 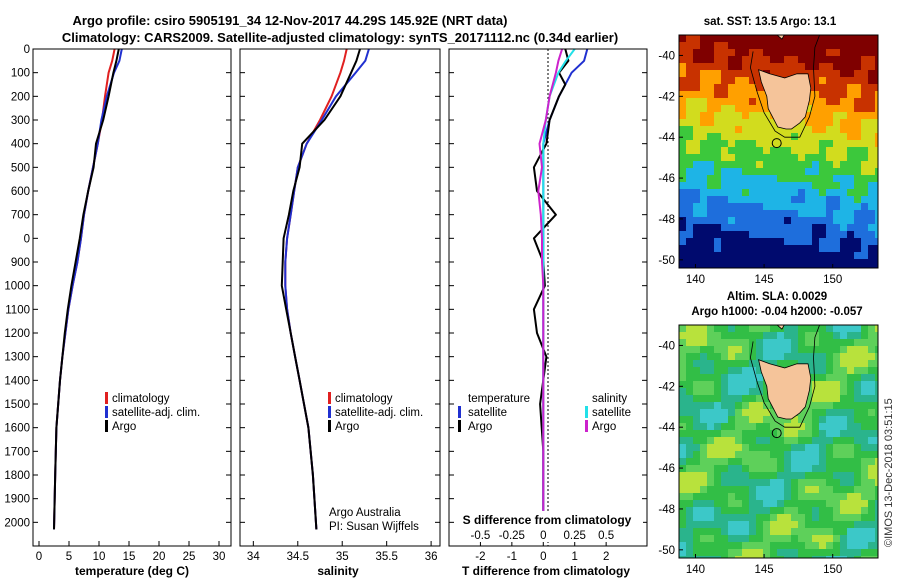 I want to click on x-tick-label: 35.5, so click(x=386, y=557).